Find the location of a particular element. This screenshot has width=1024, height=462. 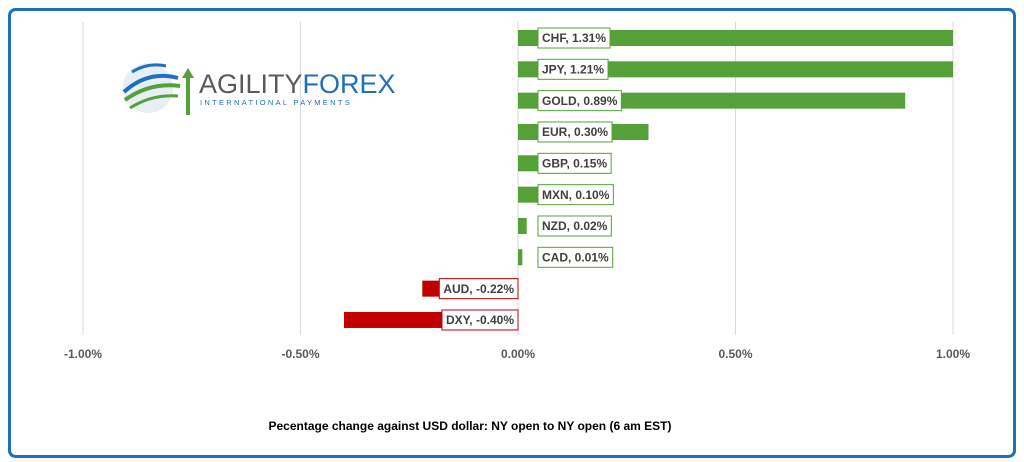

data-label: NZD, 0.02% is located at coordinates (574, 226).